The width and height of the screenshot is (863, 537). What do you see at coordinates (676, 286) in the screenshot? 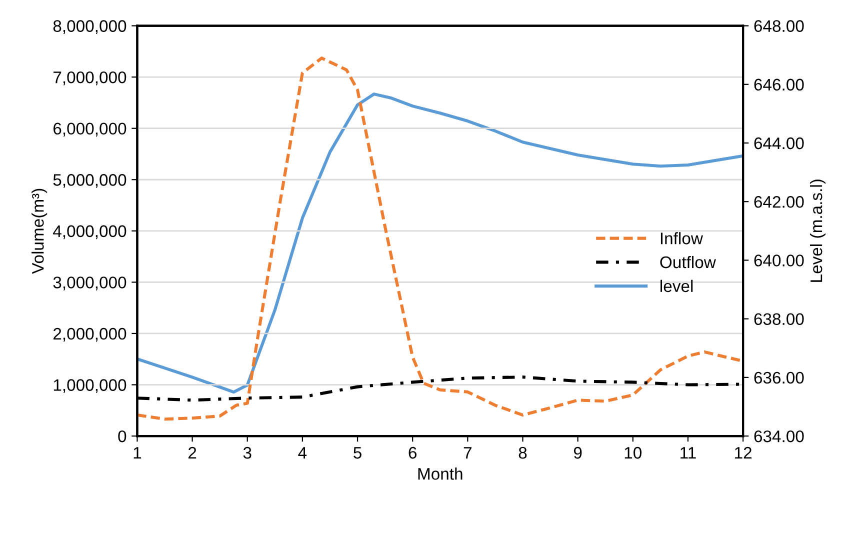
I see `legend-label: level` at bounding box center [676, 286].